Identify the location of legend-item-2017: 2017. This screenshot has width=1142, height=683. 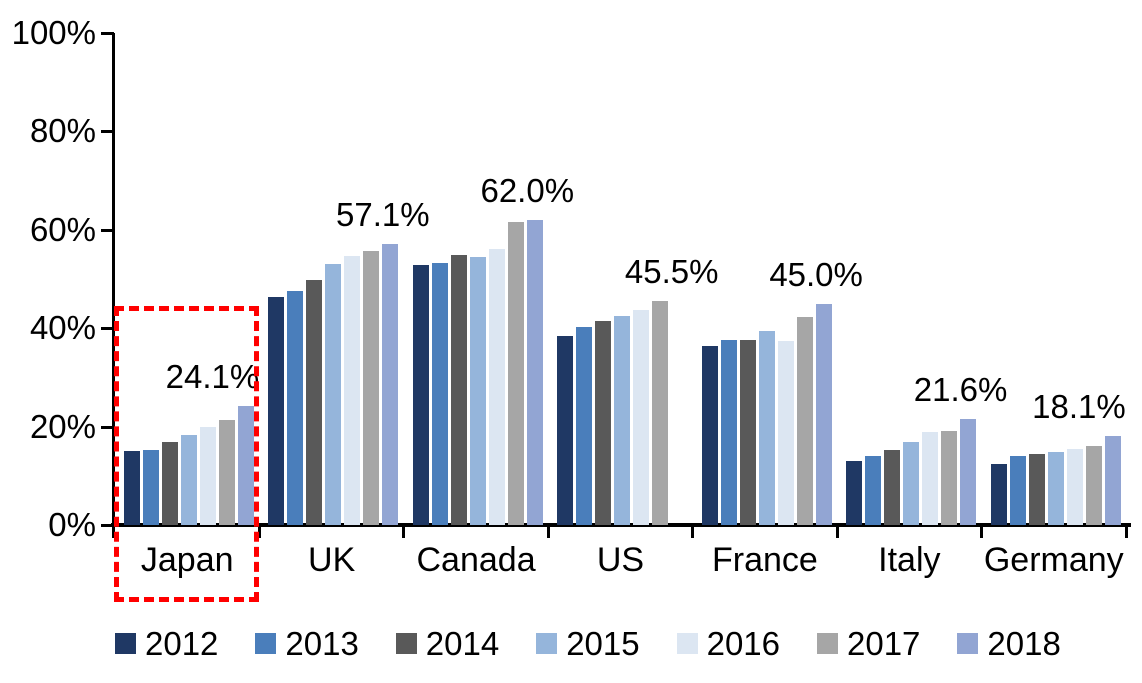
(868, 643).